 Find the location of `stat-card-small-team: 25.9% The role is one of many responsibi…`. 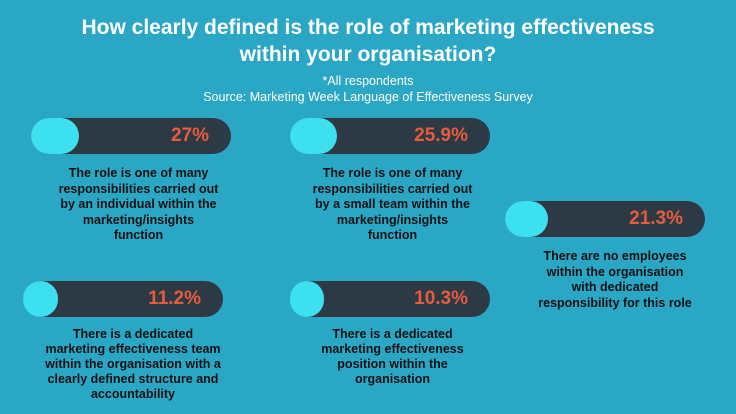

stat-card-small-team: 25.9% The role is one of many responsibi… is located at coordinates (392, 181).